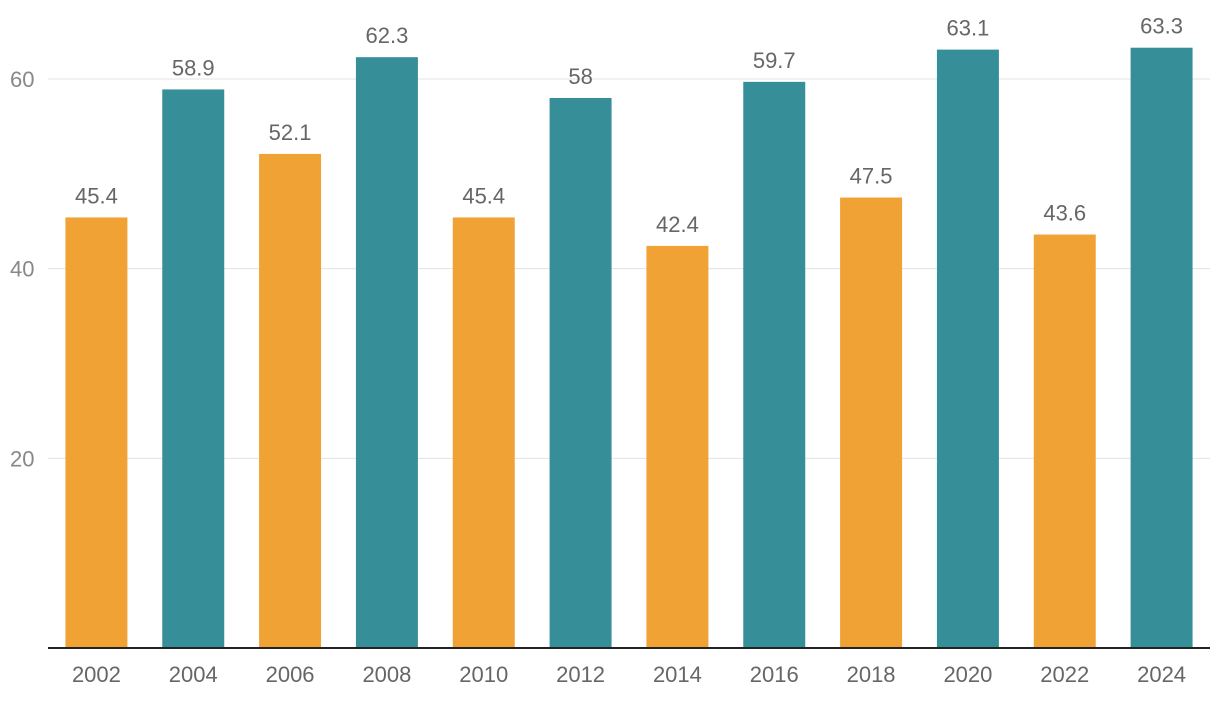 The image size is (1220, 704). What do you see at coordinates (677, 674) in the screenshot?
I see `x-tick-label-2014: 2014` at bounding box center [677, 674].